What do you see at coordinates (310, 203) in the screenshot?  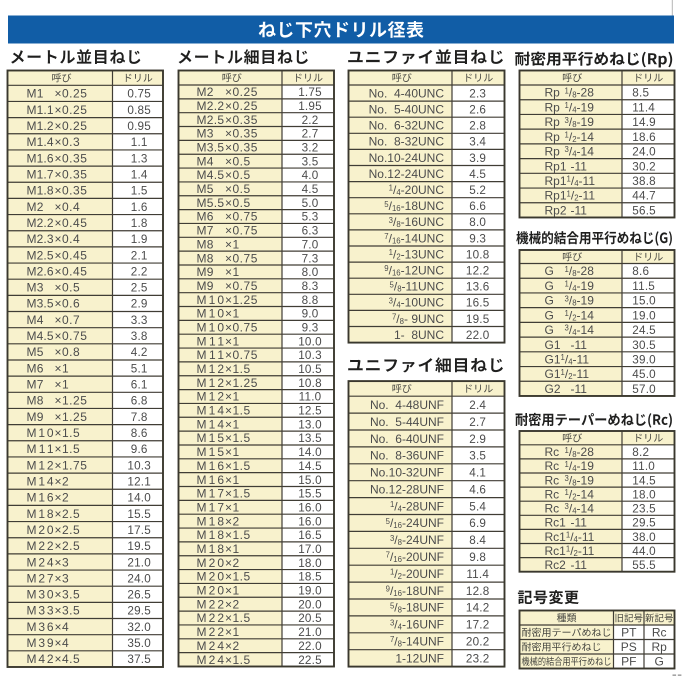 I see `svg-text: 5.0` at bounding box center [310, 203].